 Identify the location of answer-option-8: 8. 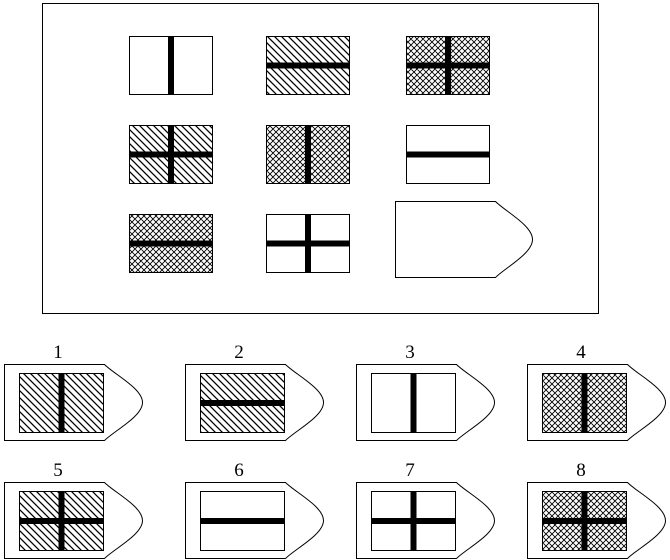
(597, 509).